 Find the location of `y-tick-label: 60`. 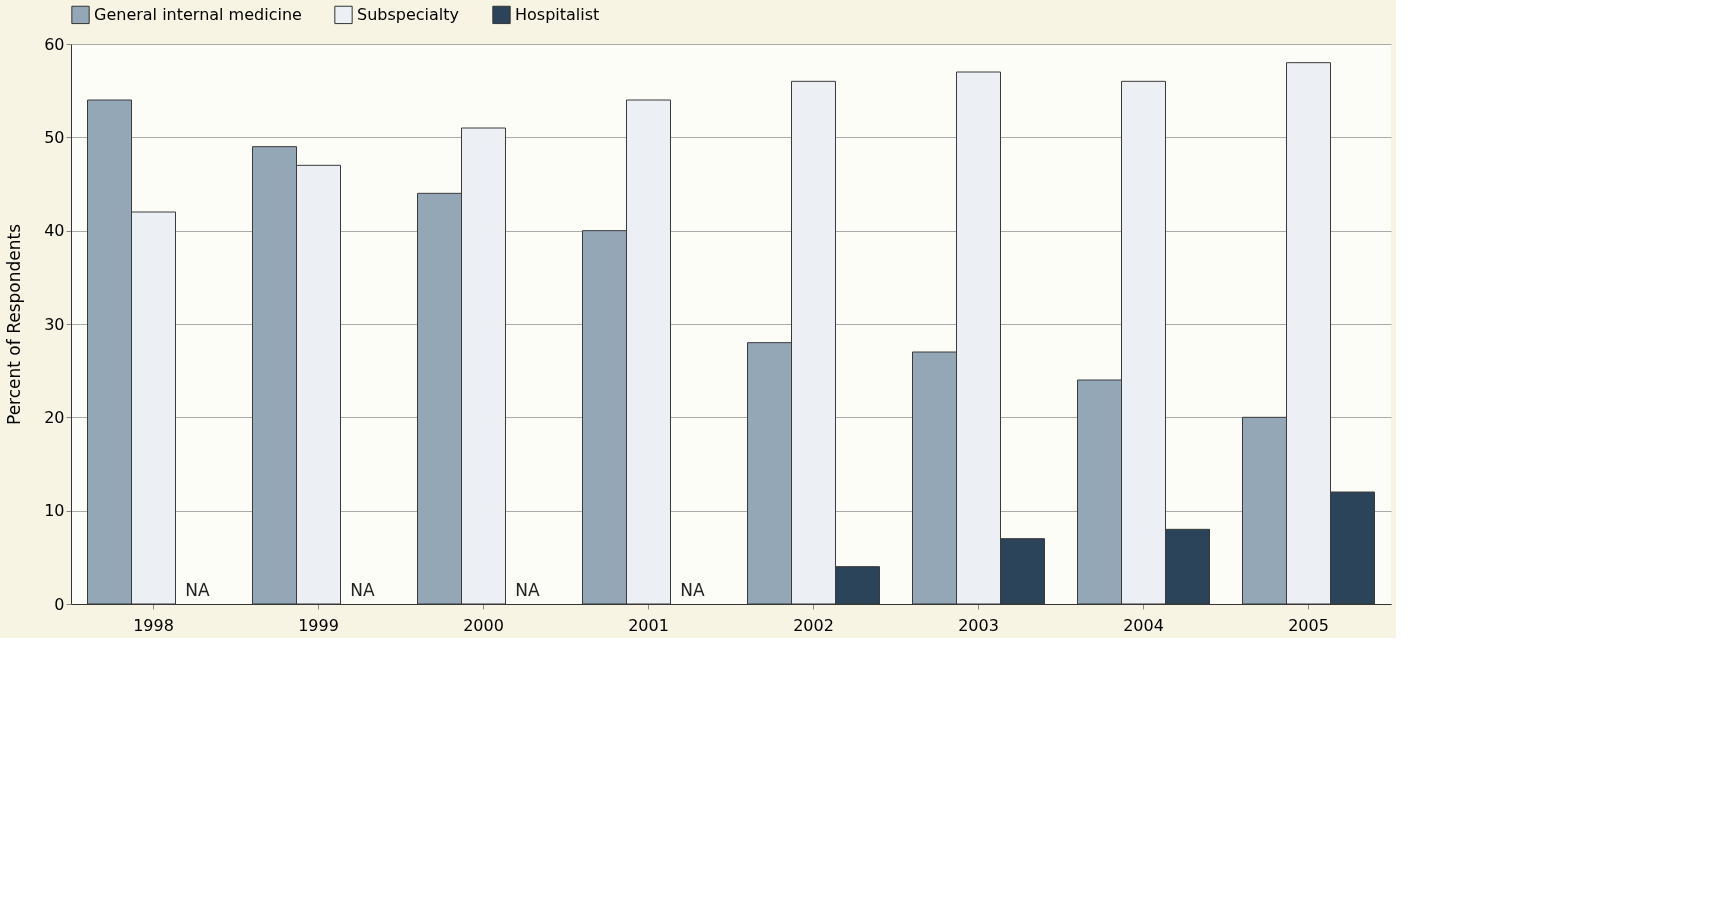

y-tick-label: 60 is located at coordinates (54, 44).